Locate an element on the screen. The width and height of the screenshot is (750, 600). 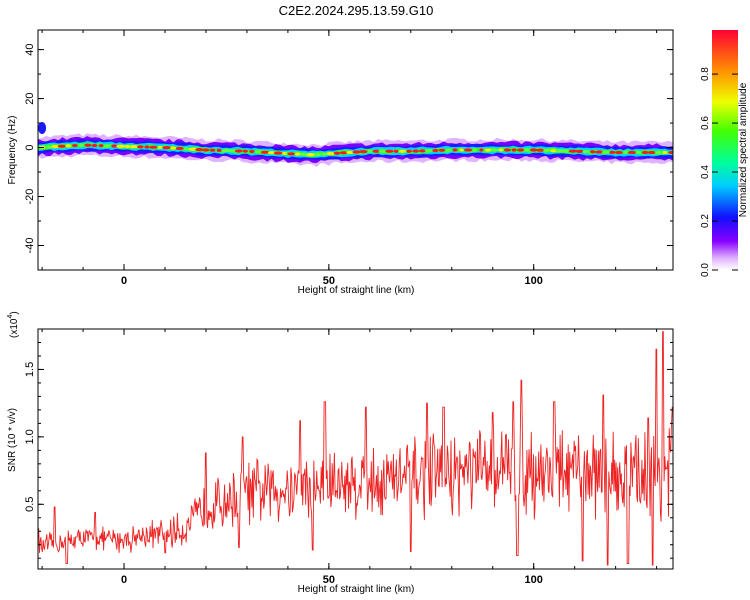
spectrogram-ridge is located at coordinates (355, 144).